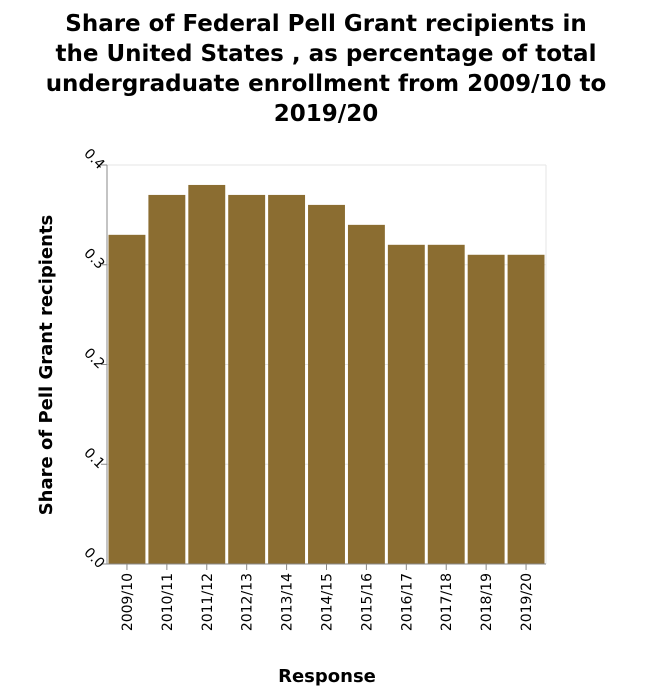  I want to click on x-tick-label: 2019/20, so click(527, 602).